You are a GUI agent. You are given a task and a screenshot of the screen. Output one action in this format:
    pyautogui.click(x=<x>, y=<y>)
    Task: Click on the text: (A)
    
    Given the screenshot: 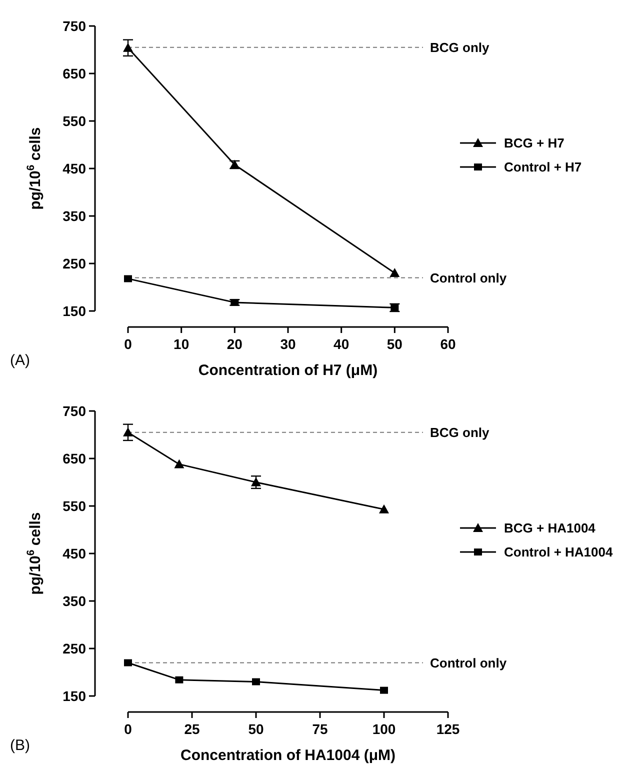 What is the action you would take?
    pyautogui.click(x=20, y=360)
    